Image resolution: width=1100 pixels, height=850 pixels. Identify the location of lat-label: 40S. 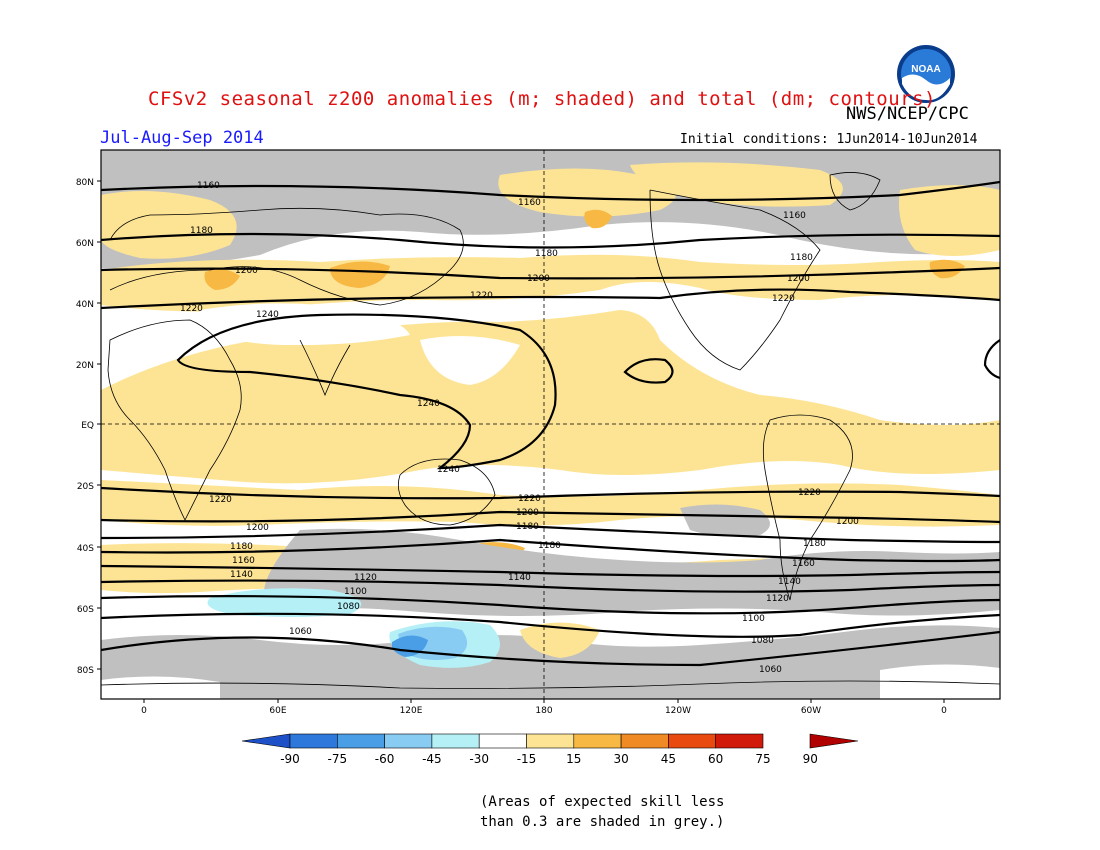
(85, 549).